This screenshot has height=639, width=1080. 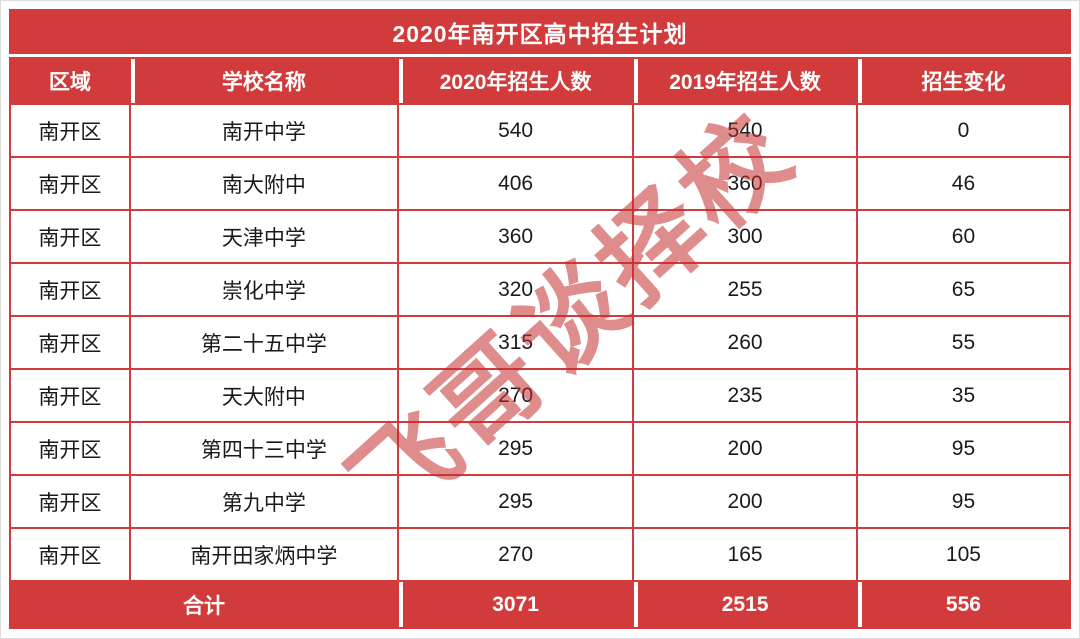 I want to click on table-header: 区域 学校名称 2020年招生人数 2019年招生人数 招生变化, so click(x=540, y=81).